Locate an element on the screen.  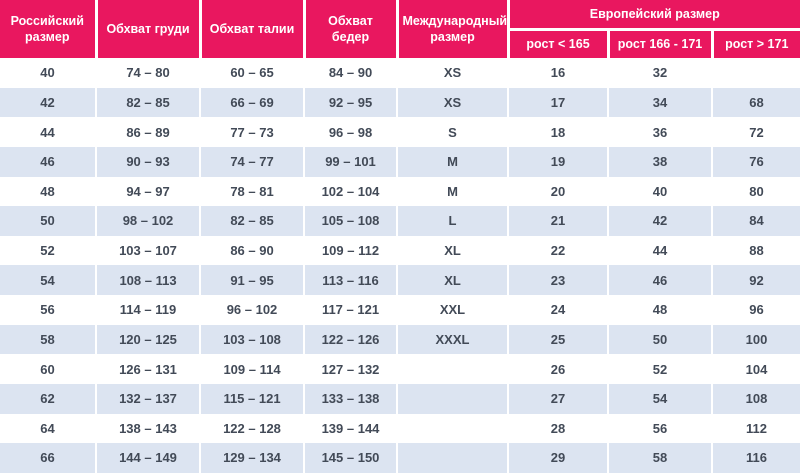
cell-height-lt-165: 19 is located at coordinates (557, 161).